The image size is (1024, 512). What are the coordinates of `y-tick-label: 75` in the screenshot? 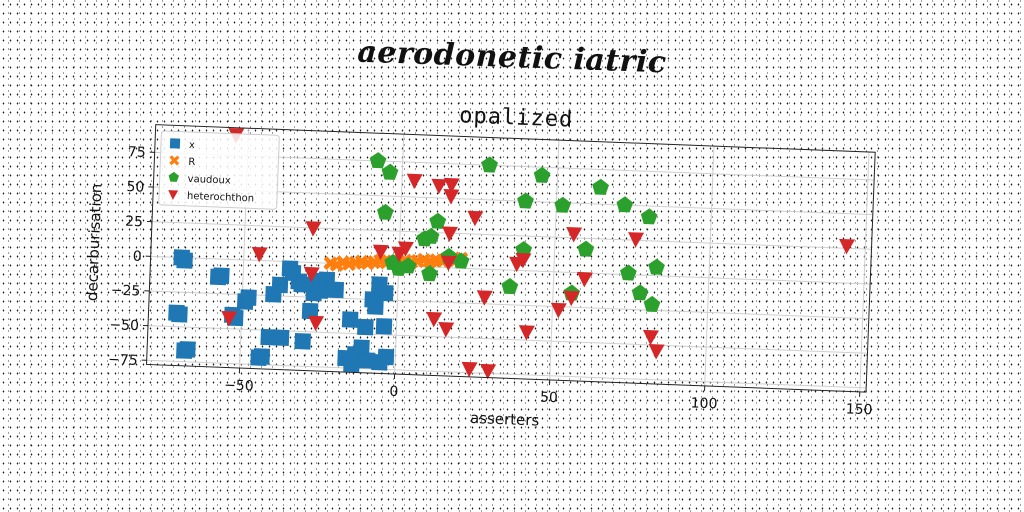 It's located at (137, 152).